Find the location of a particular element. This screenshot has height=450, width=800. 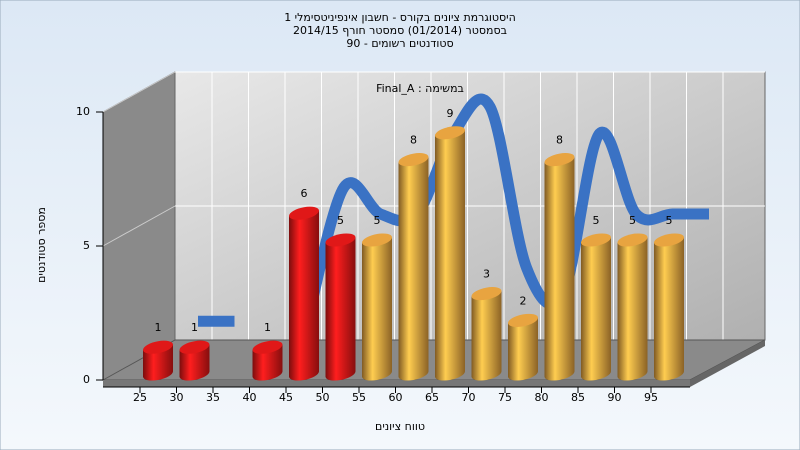

x-tick-label: 85 is located at coordinates (578, 397).